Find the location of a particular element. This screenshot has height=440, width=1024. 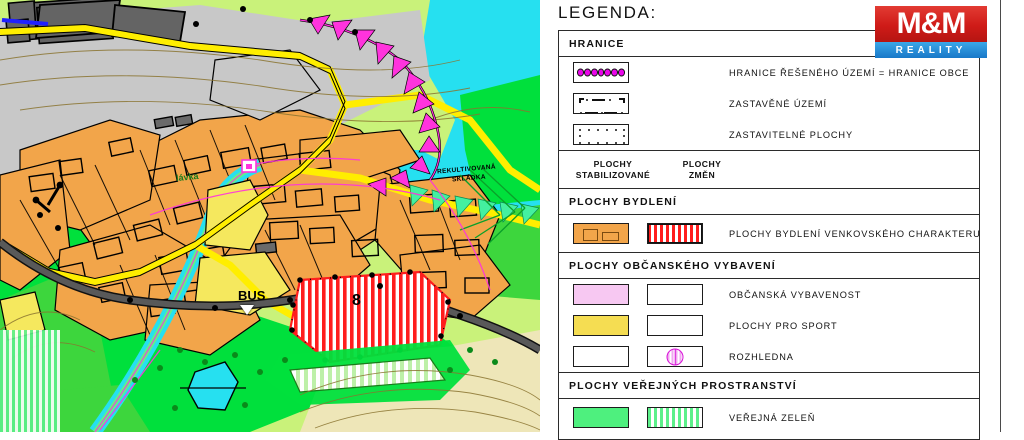

map-label-bus: BUS is located at coordinates (252, 295).